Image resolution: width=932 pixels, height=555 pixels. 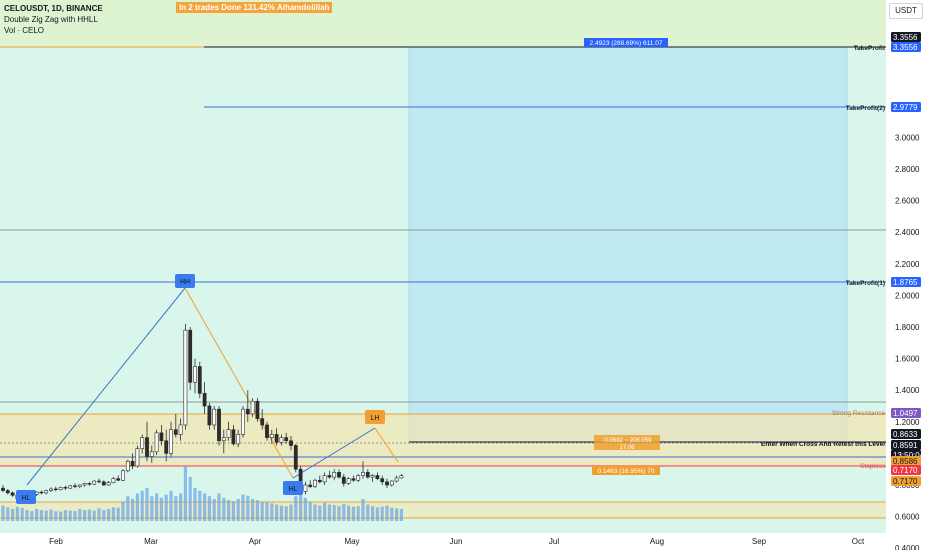 I want to click on tag-stop-bg, so click(x=906, y=470).